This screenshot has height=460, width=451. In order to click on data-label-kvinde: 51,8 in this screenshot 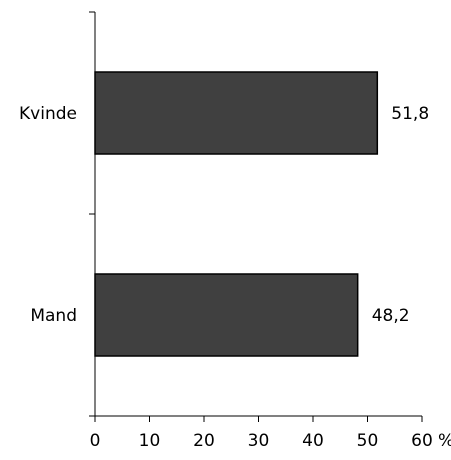, I will do `click(410, 114)`.